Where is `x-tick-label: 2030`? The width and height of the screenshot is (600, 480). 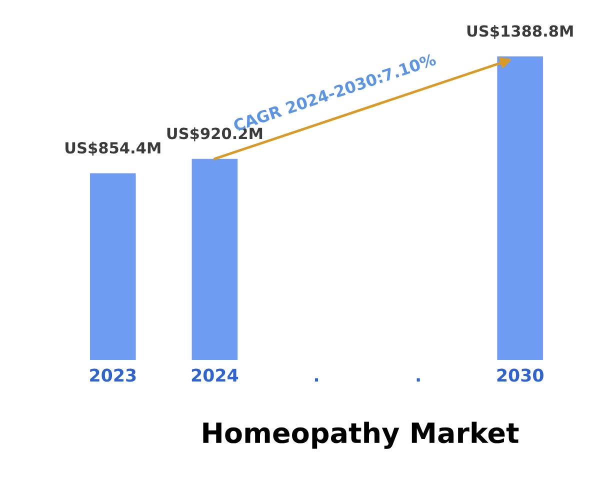 x-tick-label: 2030 is located at coordinates (520, 375).